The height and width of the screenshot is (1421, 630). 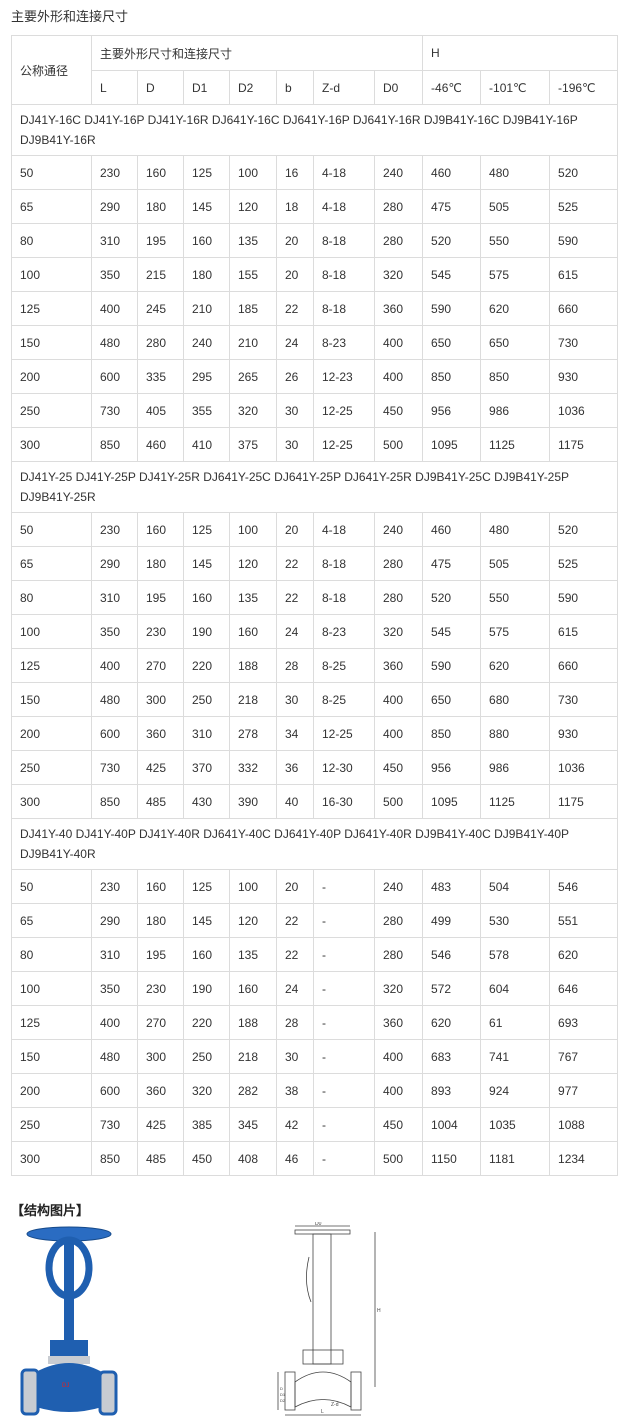 What do you see at coordinates (452, 886) in the screenshot?
I see `table-cell: 483` at bounding box center [452, 886].